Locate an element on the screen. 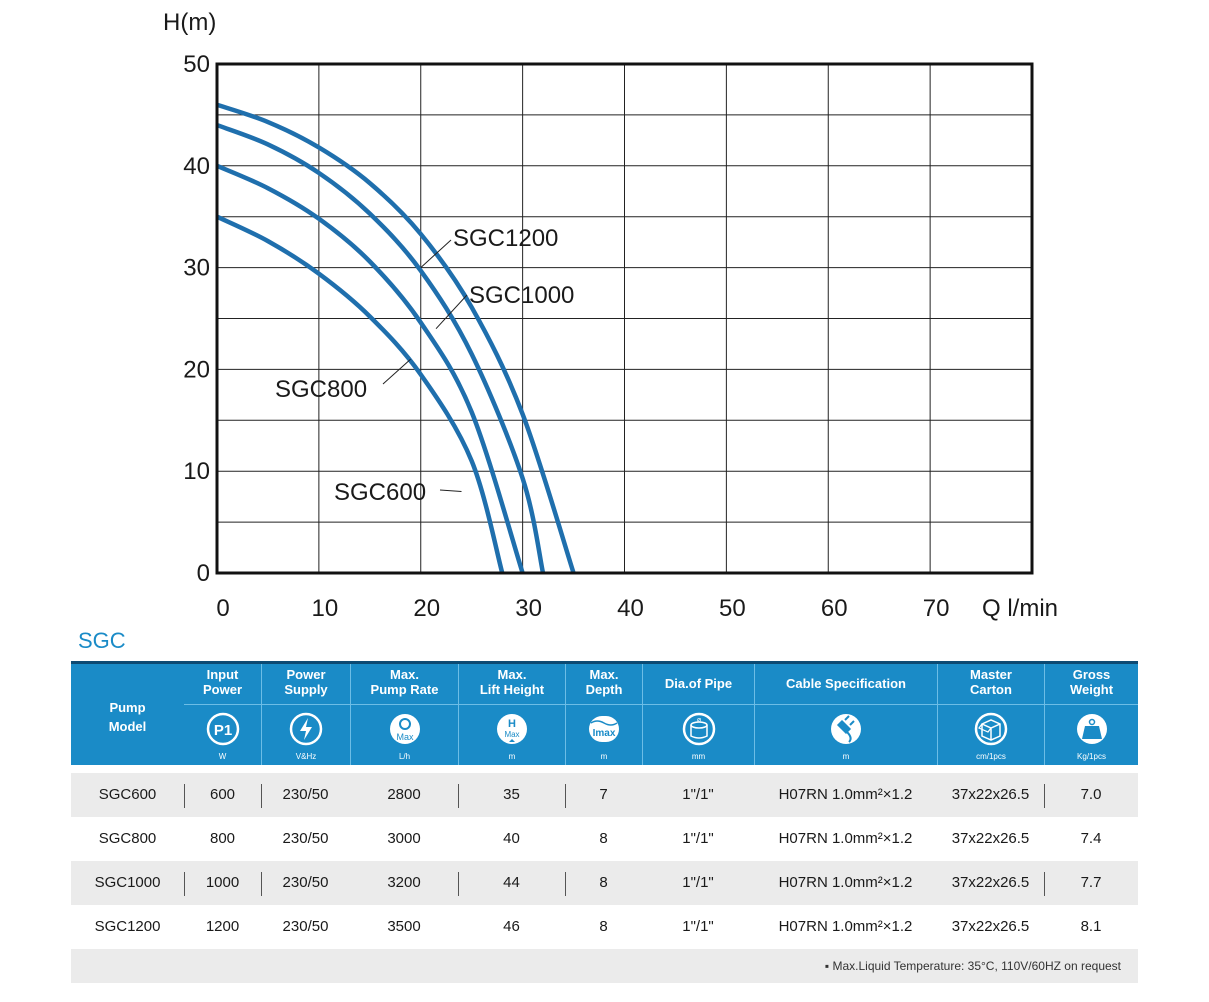 Image resolution: width=1209 pixels, height=1002 pixels. curve-label-sgc800: SGC800 is located at coordinates (321, 389).